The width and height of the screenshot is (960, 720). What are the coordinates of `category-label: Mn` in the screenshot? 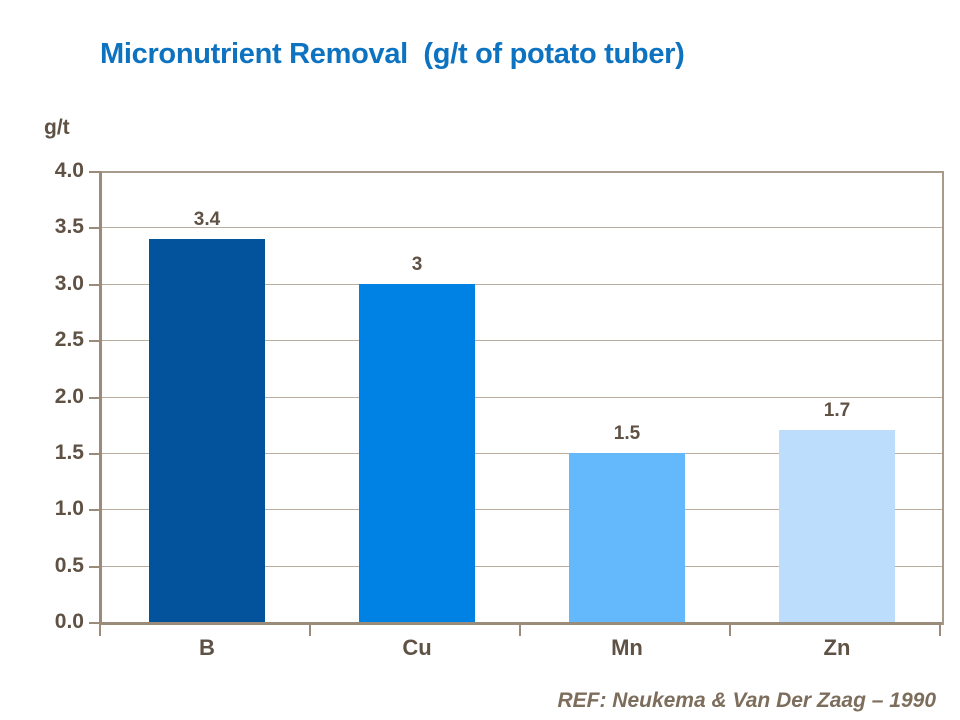 It's located at (627, 647).